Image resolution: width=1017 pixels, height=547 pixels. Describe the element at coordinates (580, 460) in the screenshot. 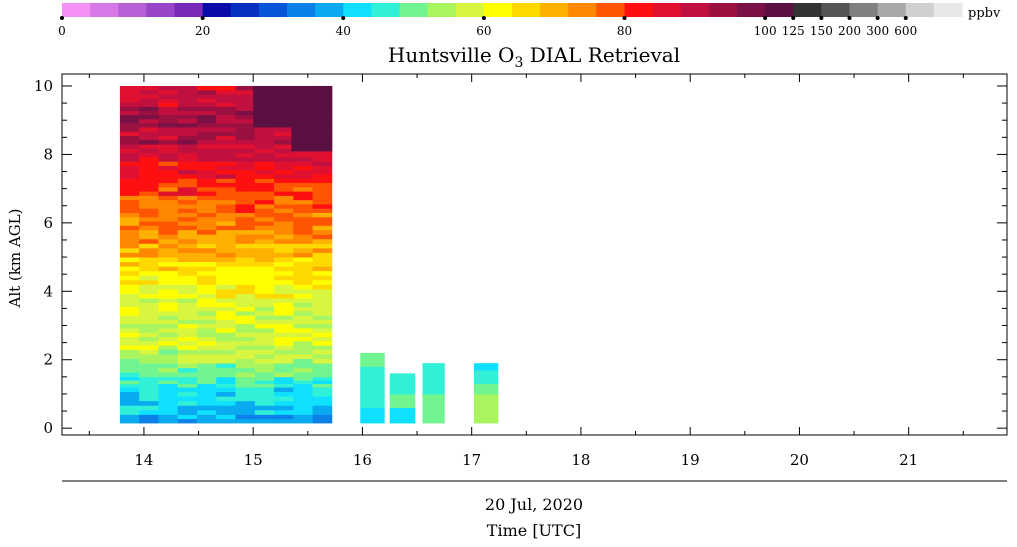

I see `x-tick-label: 18` at that location.